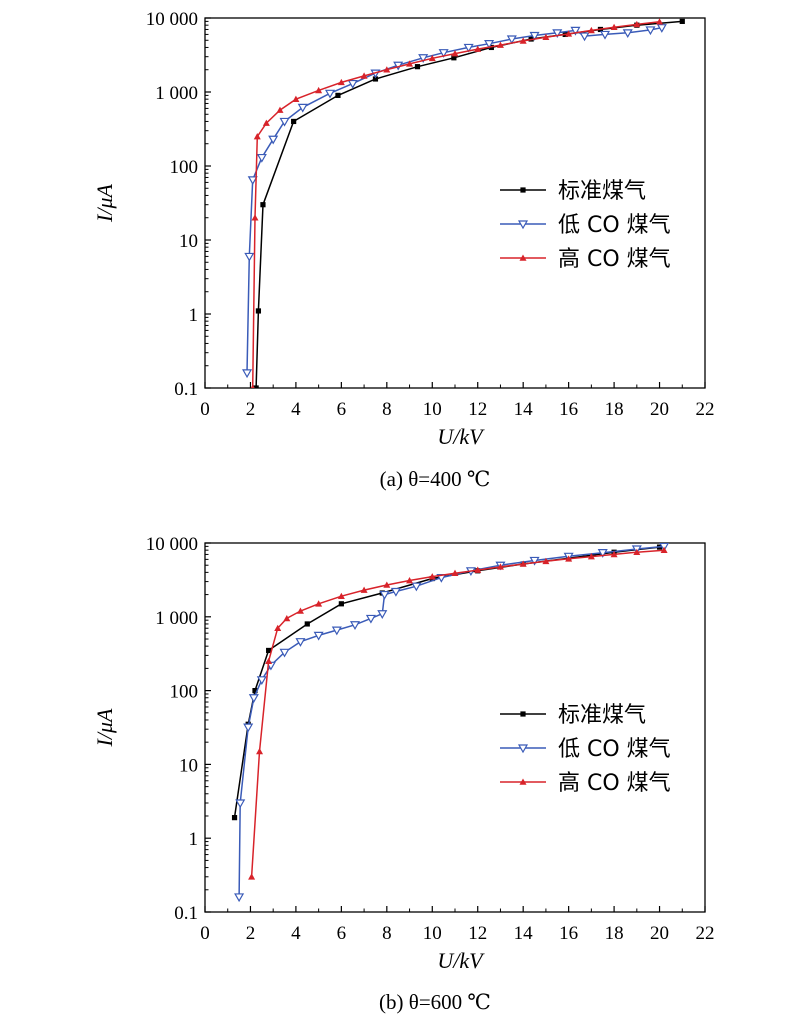 The height and width of the screenshot is (1019, 800). What do you see at coordinates (477, 933) in the screenshot?
I see `x-tick-label: 12` at bounding box center [477, 933].